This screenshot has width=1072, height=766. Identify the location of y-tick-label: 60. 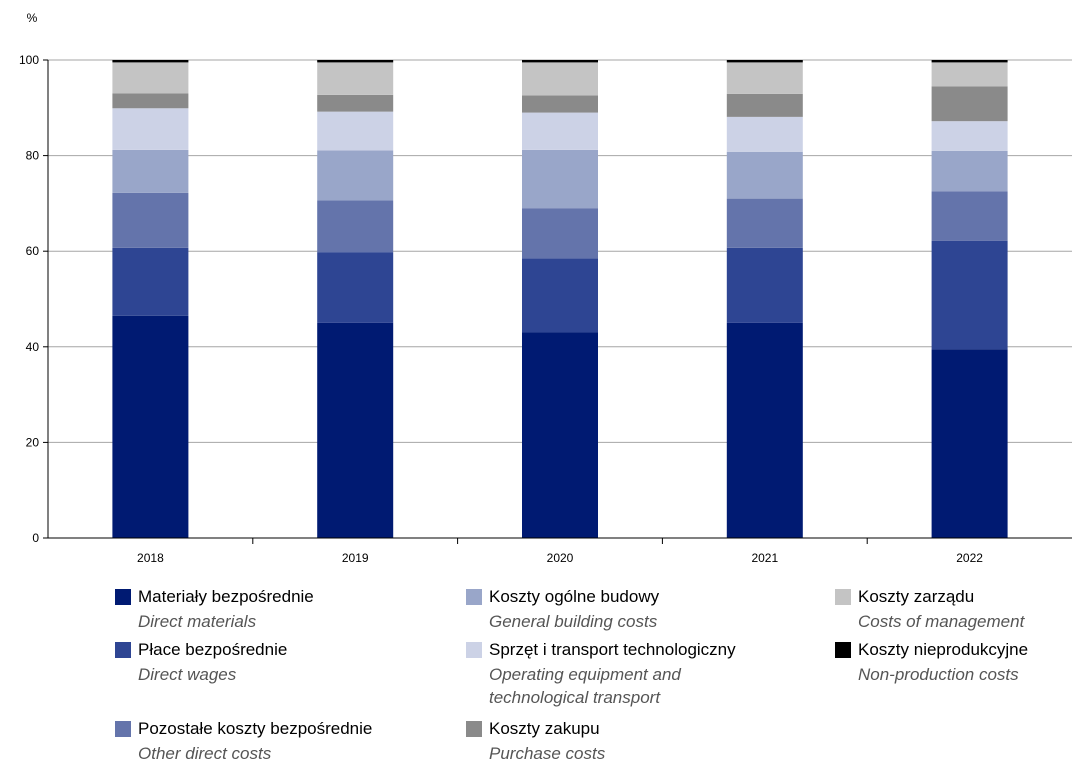
(33, 251).